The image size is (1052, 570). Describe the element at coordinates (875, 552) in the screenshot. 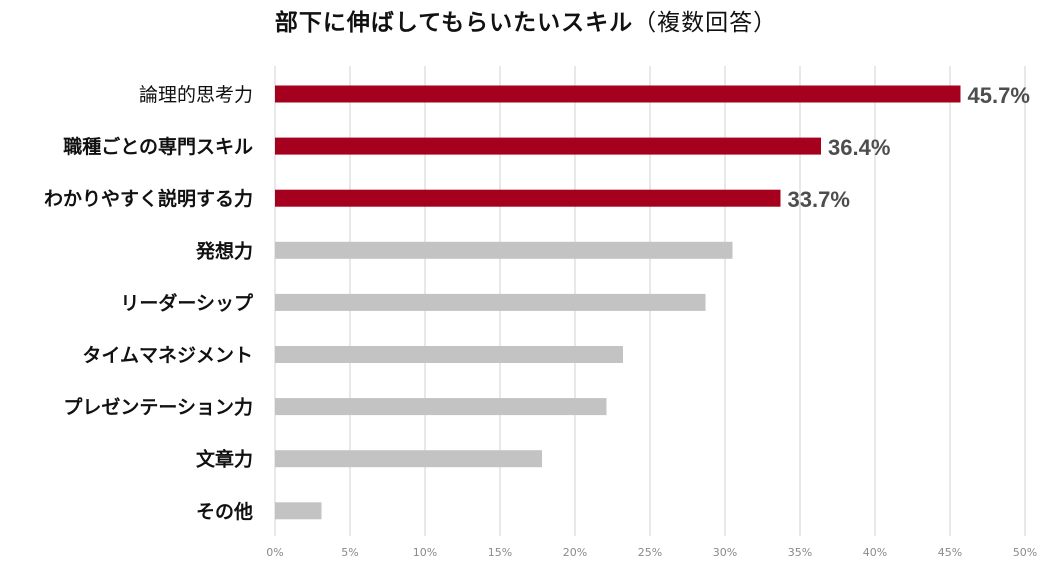

I see `x-tick-label: 40%` at that location.